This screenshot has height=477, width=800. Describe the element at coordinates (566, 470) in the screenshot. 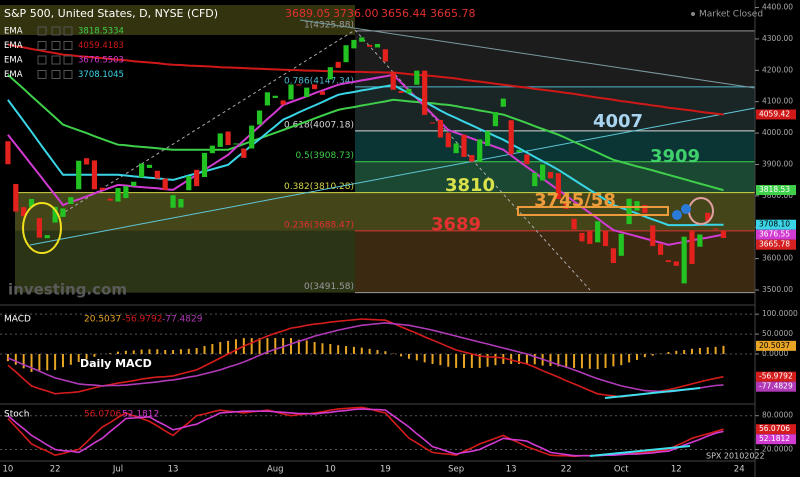

I see `x-tick-label: 22` at that location.